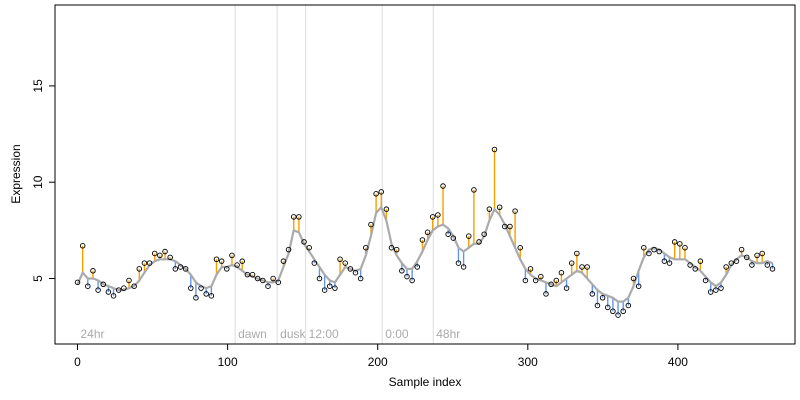 The height and width of the screenshot is (400, 800). I want to click on phase-label: dusk, so click(293, 334).